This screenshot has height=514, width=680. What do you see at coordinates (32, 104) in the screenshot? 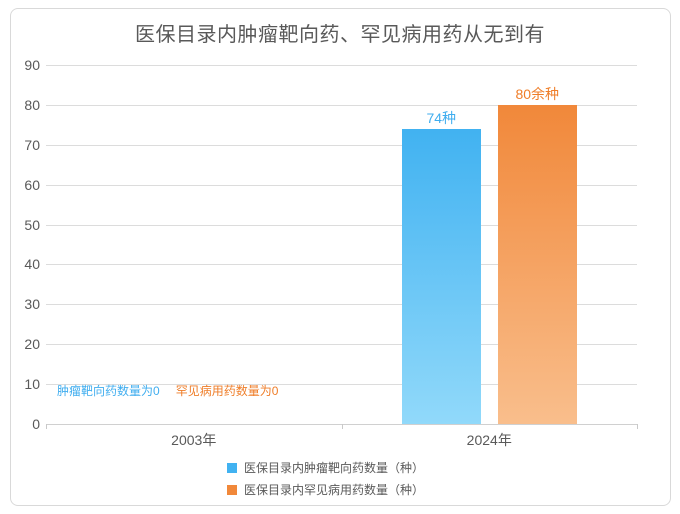
I see `y-tick-label-80: 80` at bounding box center [32, 104].